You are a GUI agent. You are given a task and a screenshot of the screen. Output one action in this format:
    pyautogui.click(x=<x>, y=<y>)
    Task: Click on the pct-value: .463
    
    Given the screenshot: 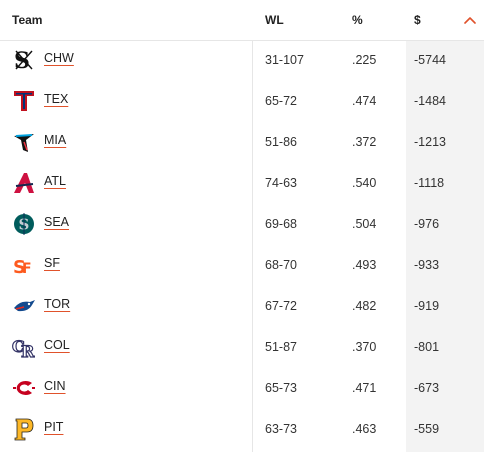 What is the action you would take?
    pyautogui.click(x=364, y=429)
    